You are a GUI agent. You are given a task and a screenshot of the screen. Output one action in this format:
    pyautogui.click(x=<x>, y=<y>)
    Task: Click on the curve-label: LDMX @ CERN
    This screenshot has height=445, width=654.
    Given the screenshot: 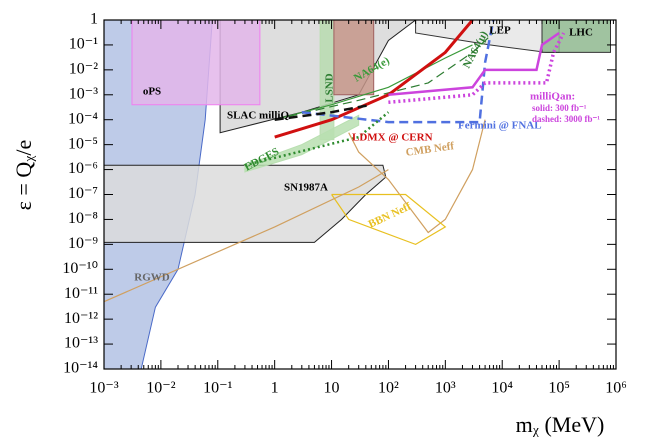 What is the action you would take?
    pyautogui.click(x=392, y=138)
    